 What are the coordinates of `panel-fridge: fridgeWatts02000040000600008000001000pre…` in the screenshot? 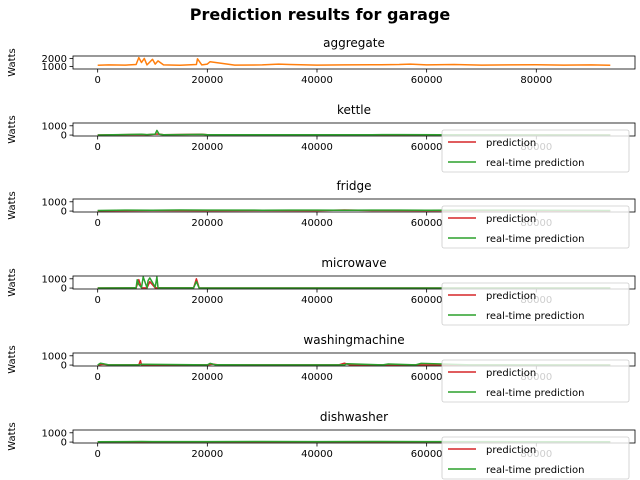 It's located at (321, 214).